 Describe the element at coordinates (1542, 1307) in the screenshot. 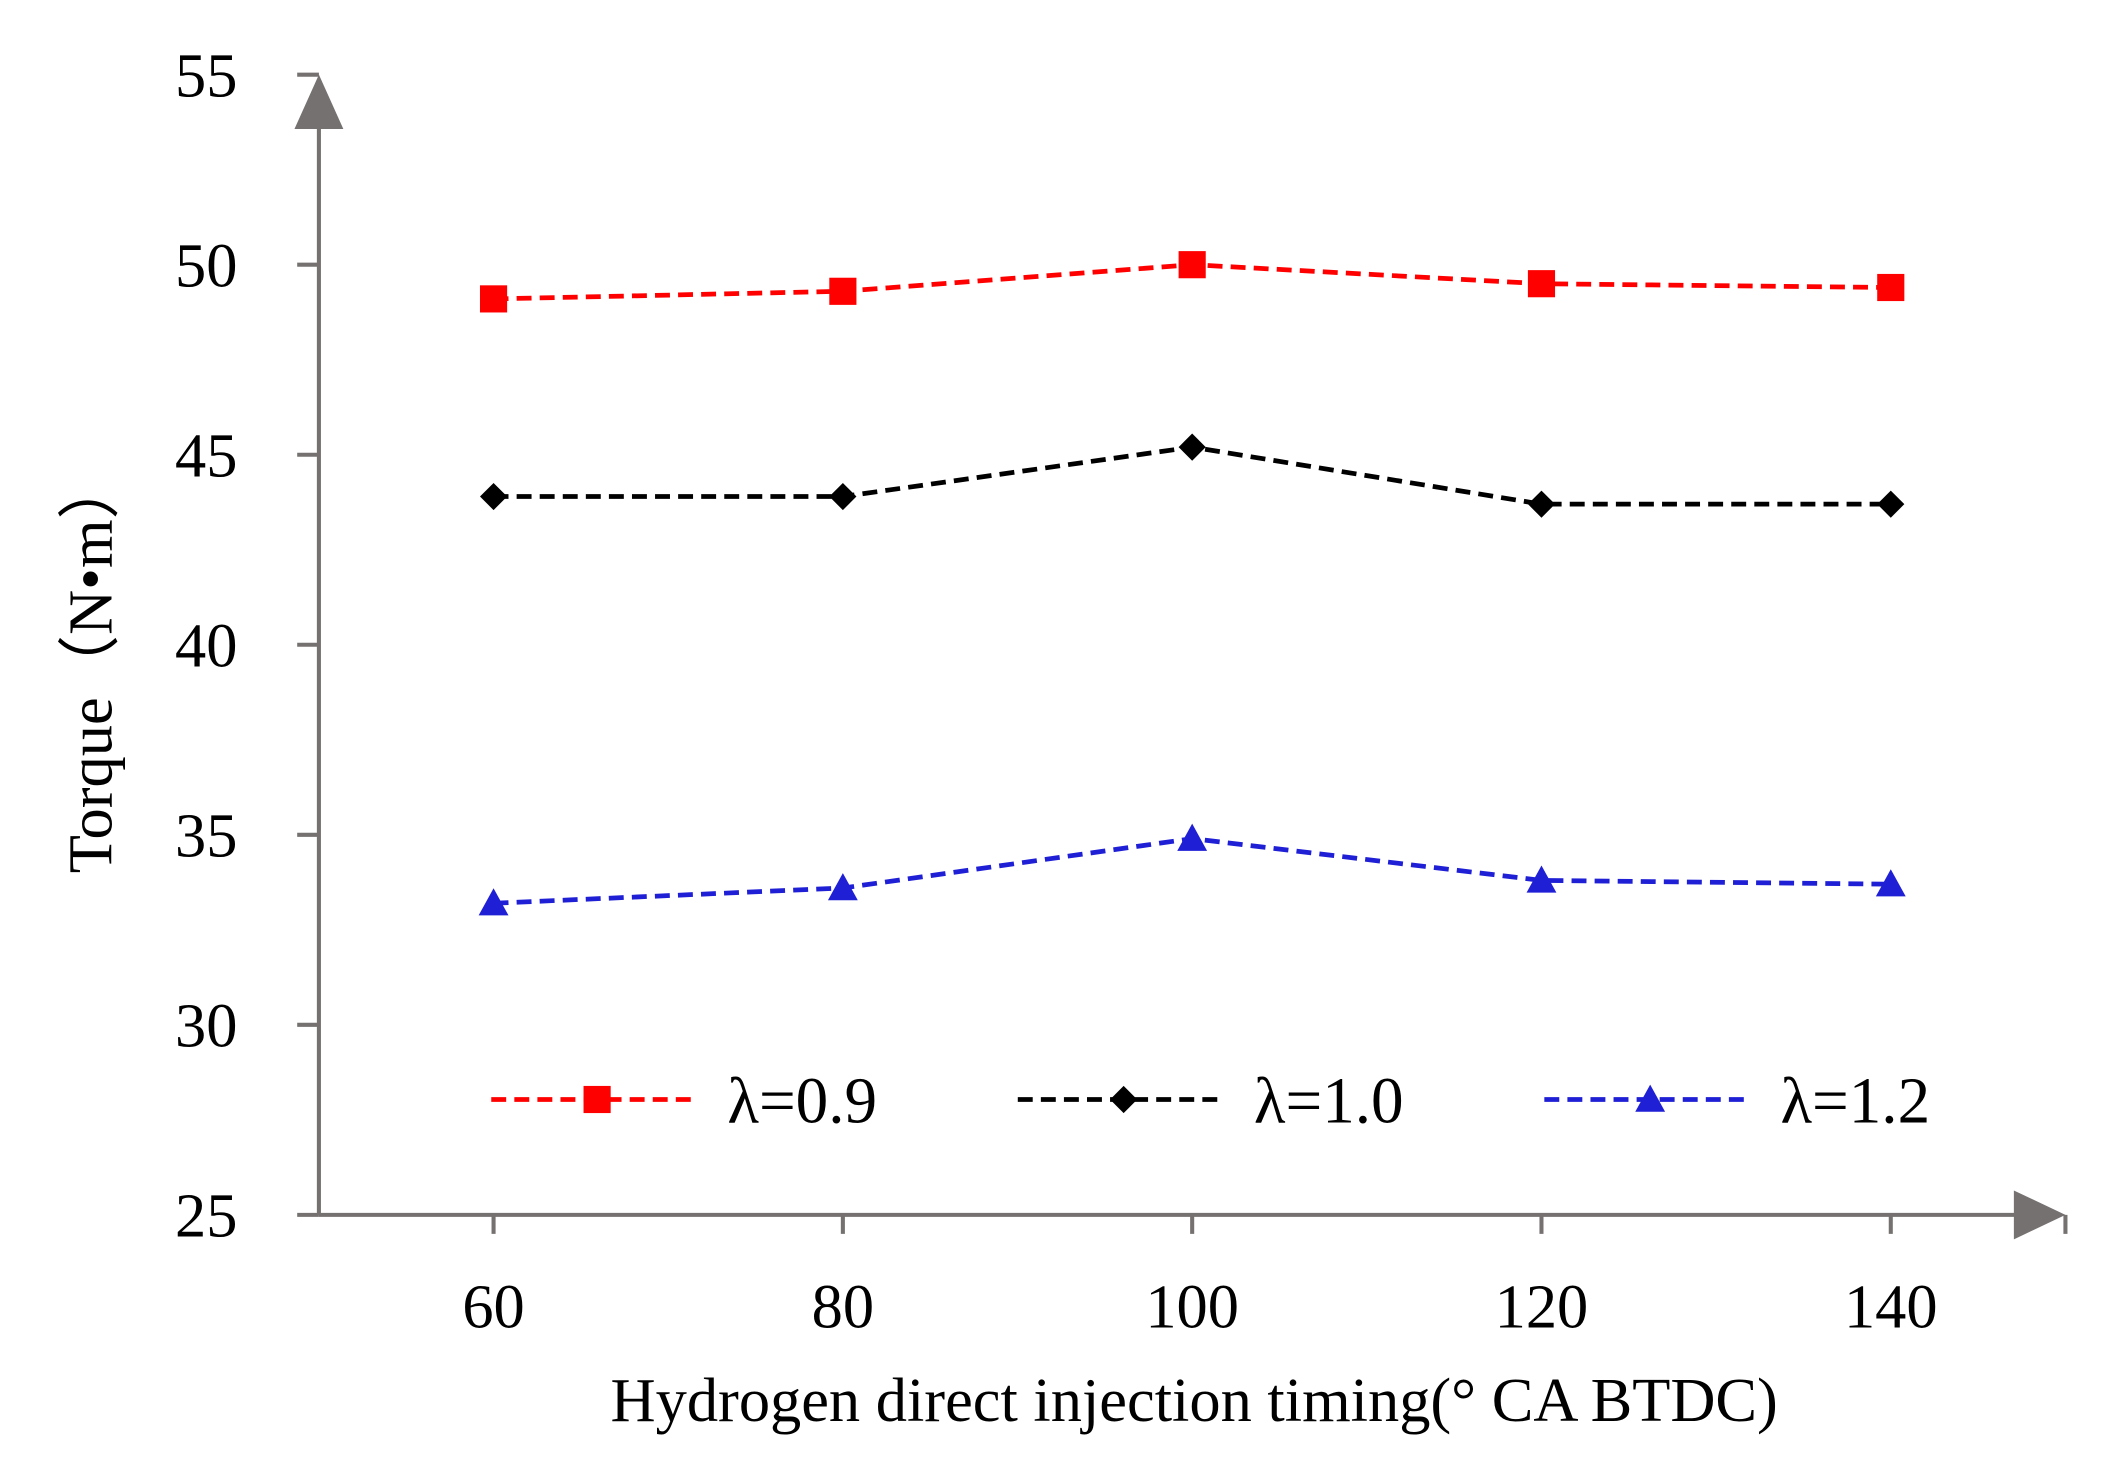

I see `x-tick-label: 120` at that location.